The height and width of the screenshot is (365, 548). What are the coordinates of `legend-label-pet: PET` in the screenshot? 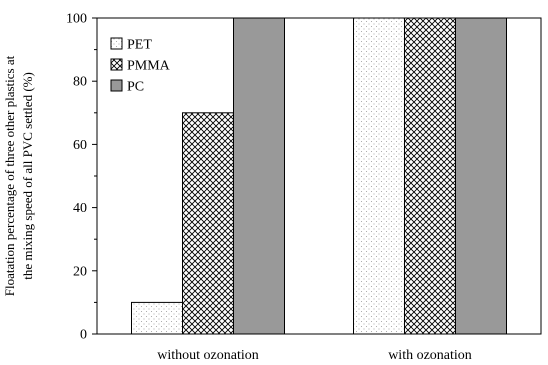 It's located at (139, 45).